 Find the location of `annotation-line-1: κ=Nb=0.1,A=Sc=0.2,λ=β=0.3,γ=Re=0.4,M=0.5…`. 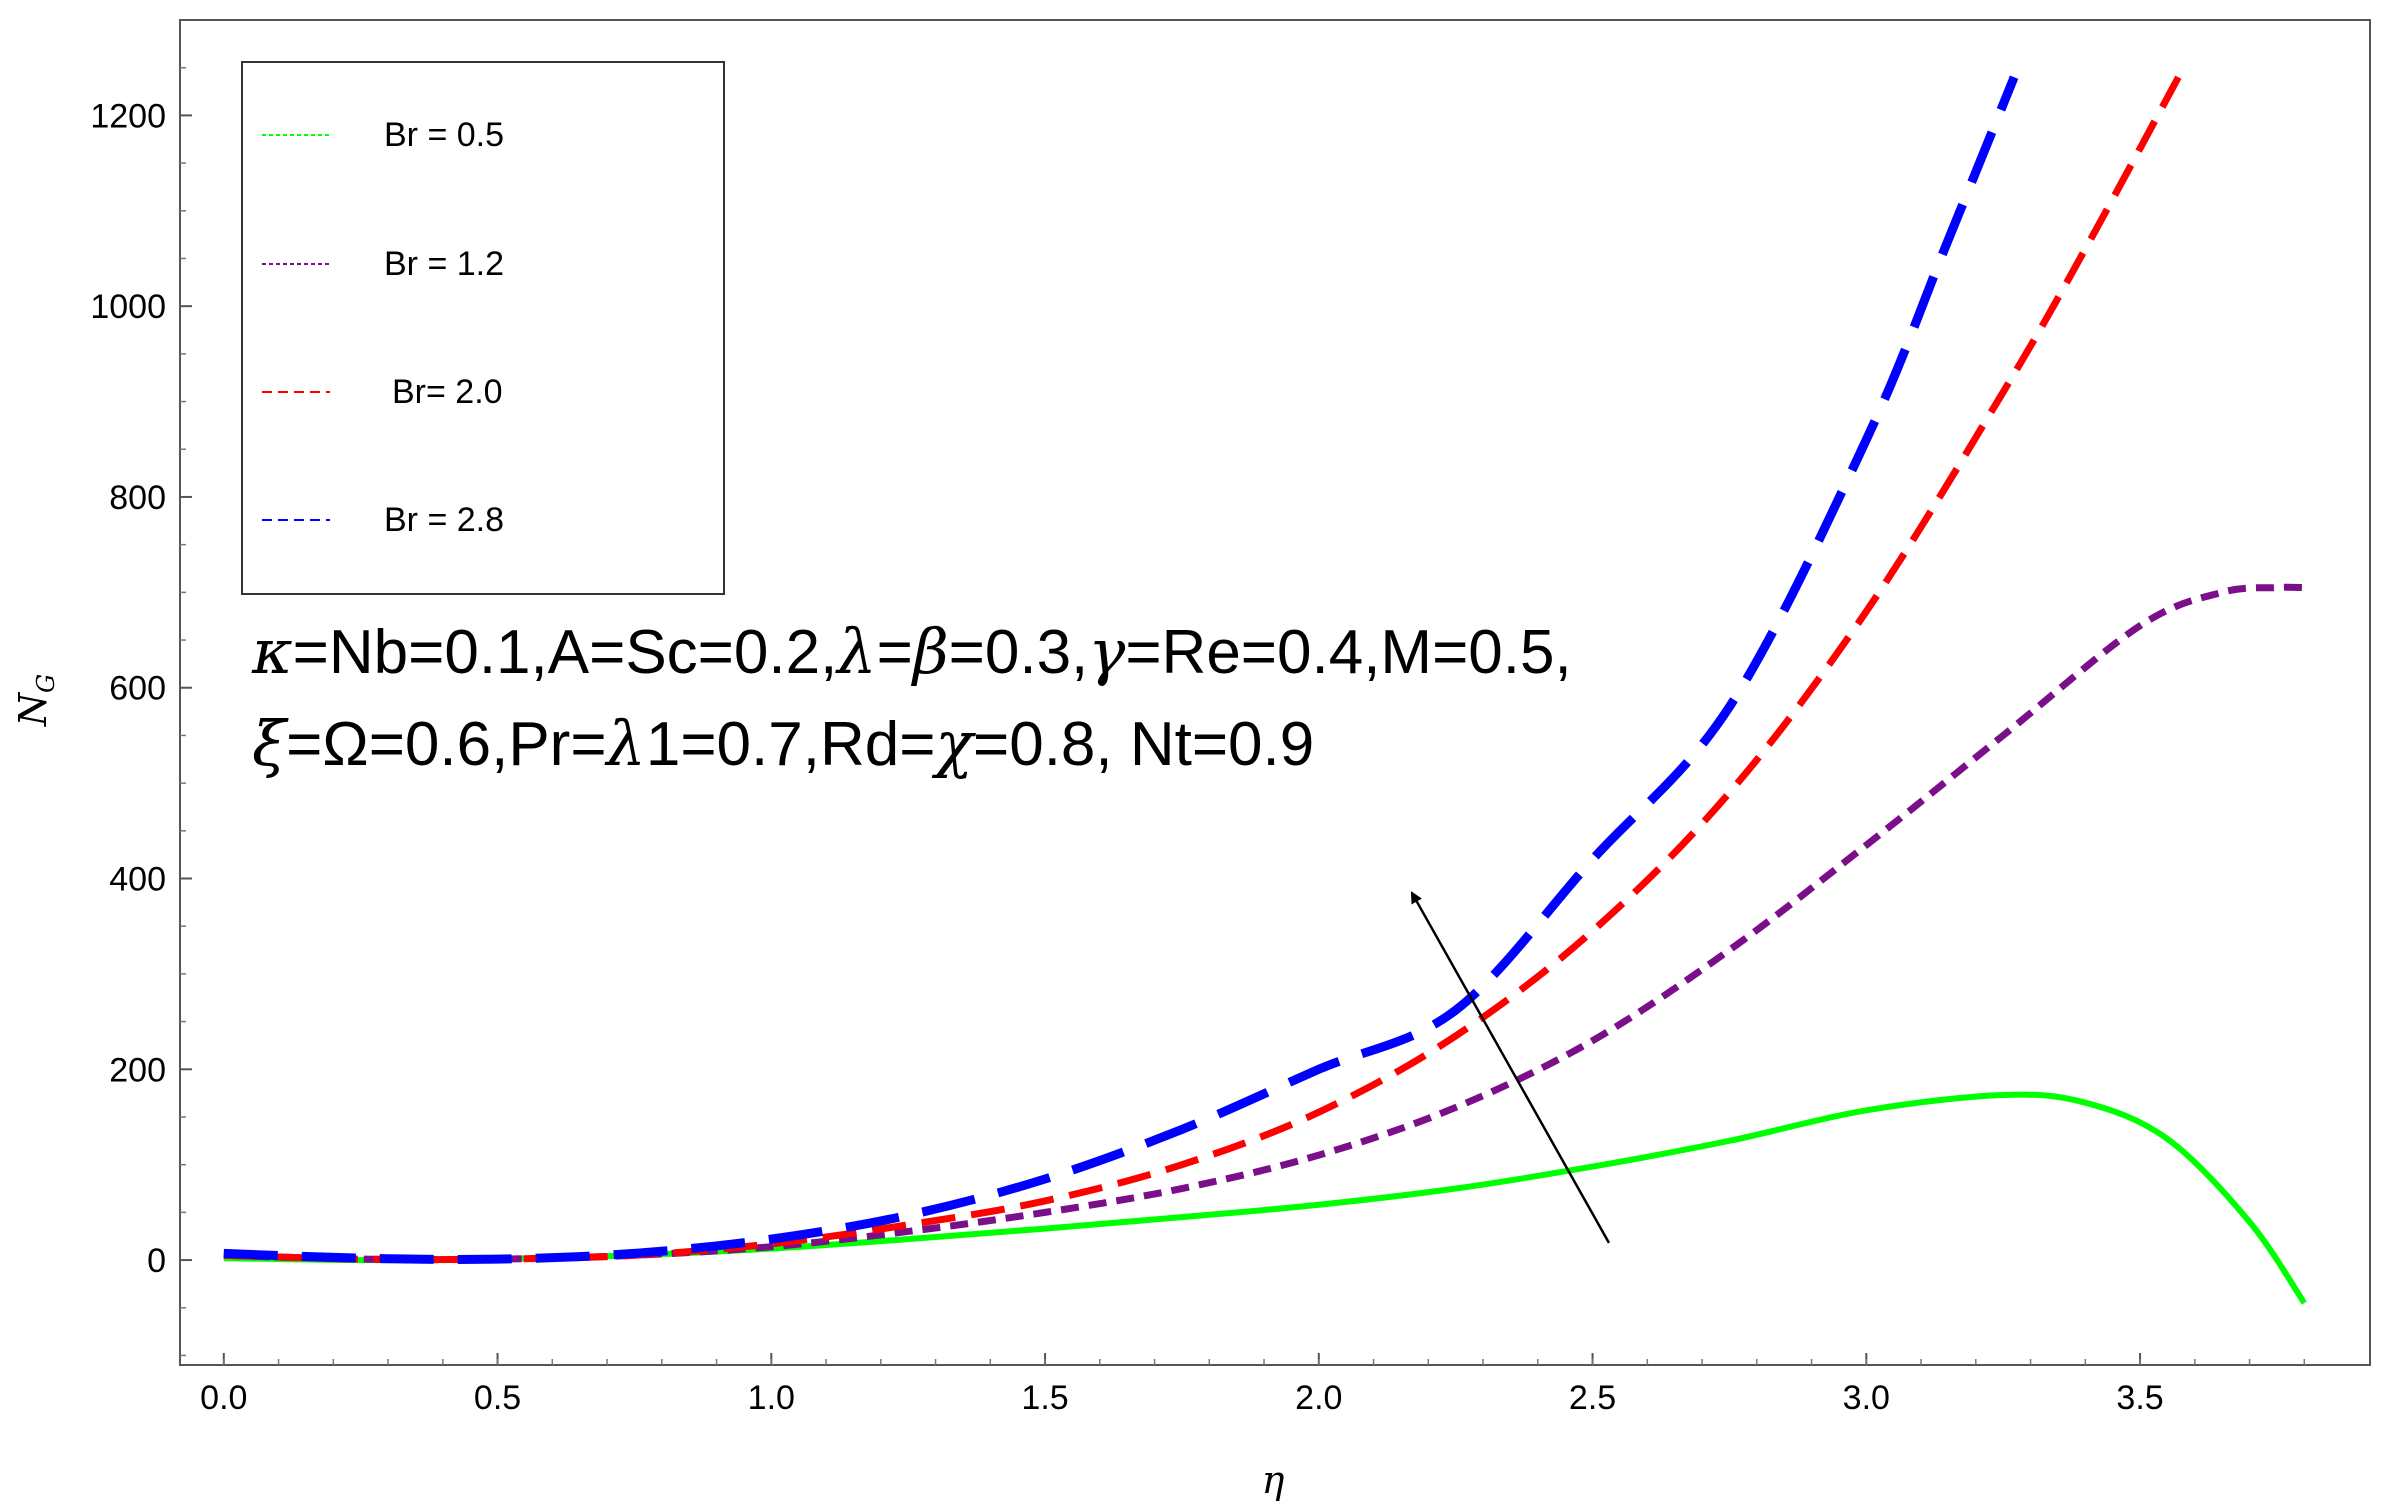

annotation-line-1: κ=Nb=0.1,A=Sc=0.2,λ=β=0.3,γ=Re=0.4,M=0.5… is located at coordinates (911, 651).